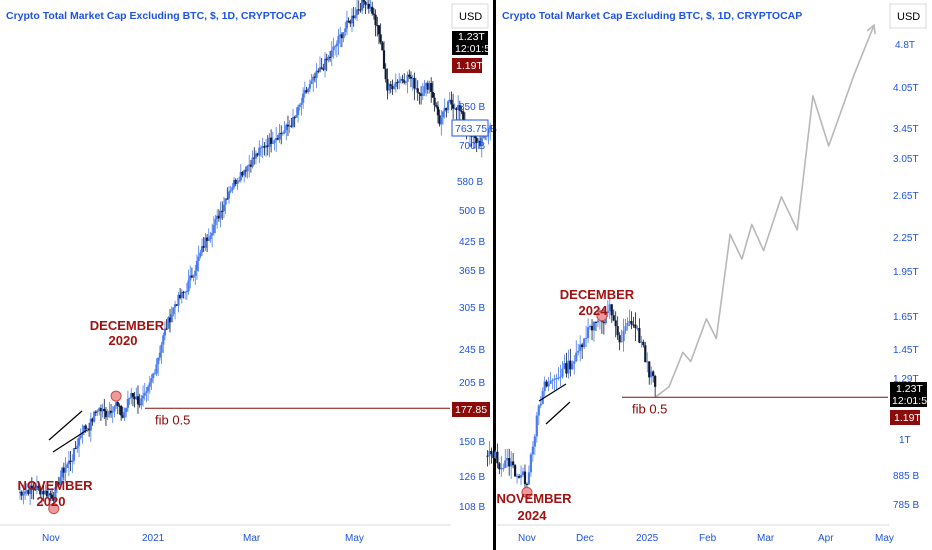  I want to click on right-currency-box, so click(908, 16).